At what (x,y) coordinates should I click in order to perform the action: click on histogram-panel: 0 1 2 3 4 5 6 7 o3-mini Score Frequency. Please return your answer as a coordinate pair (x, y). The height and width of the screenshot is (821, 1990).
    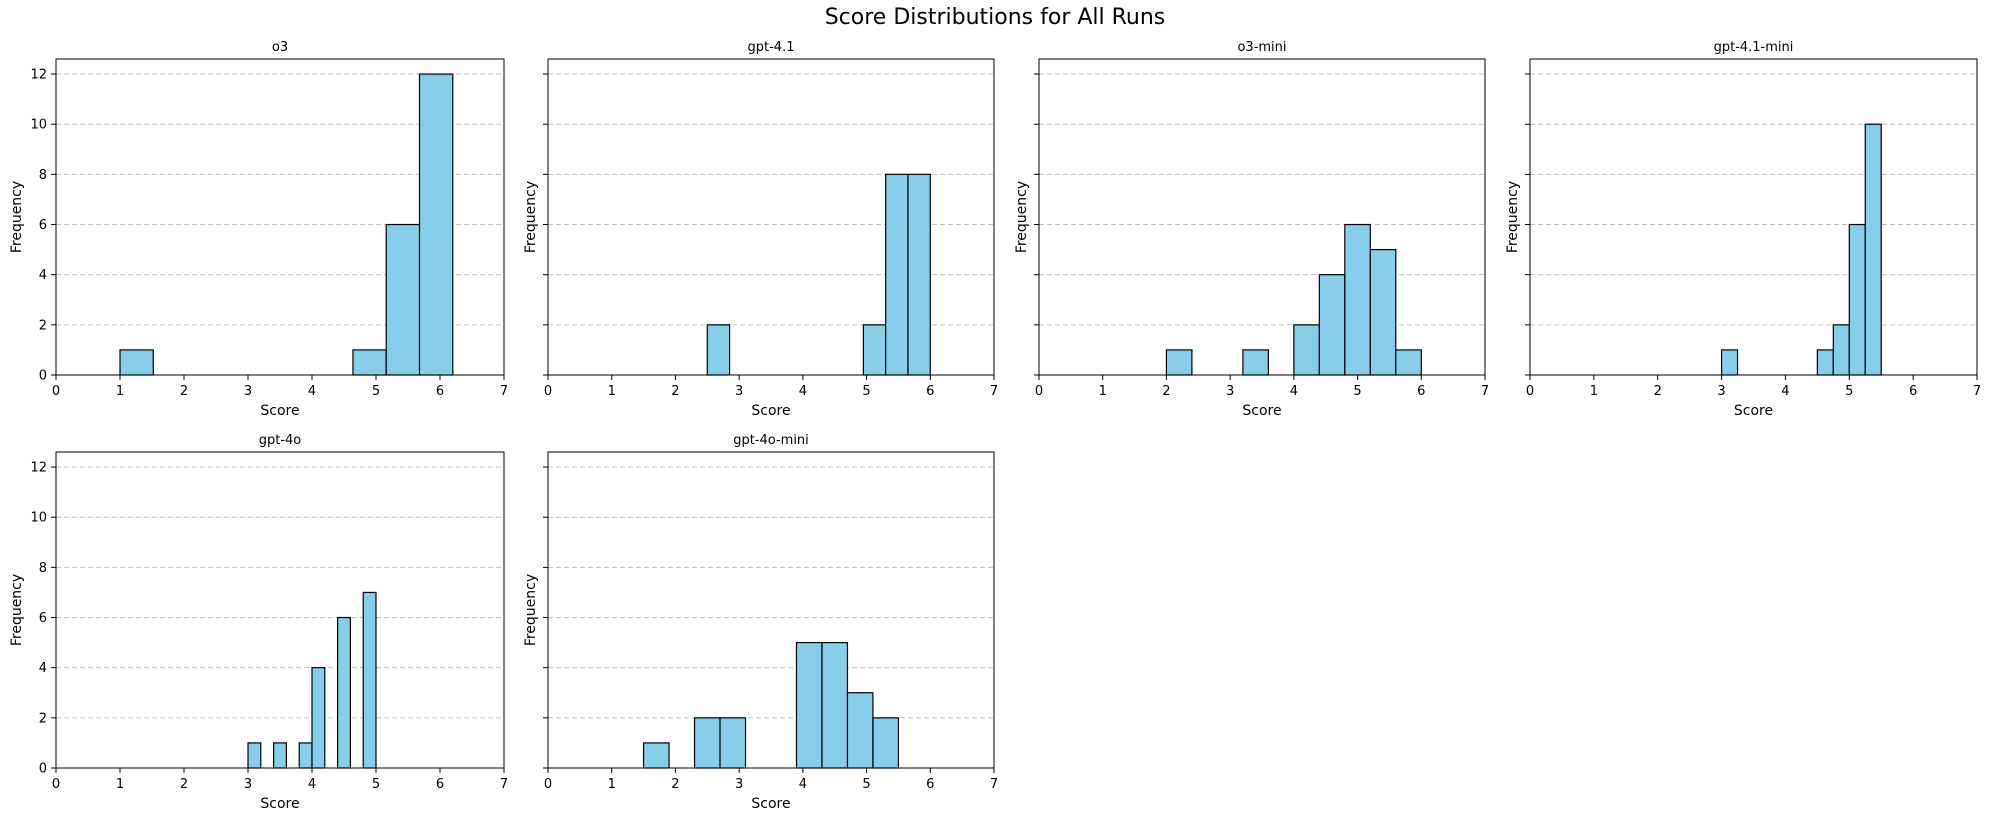
    Looking at the image, I should click on (1251, 229).